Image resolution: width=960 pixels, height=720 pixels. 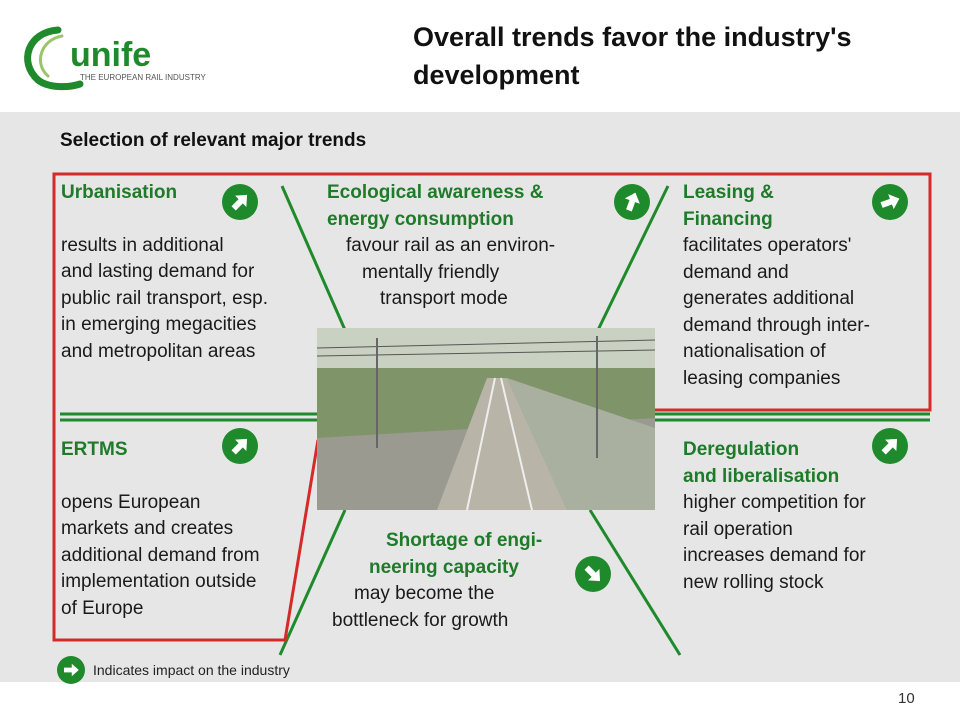 I want to click on urbanisation-line-4: in emerging megacities, so click(x=159, y=324).